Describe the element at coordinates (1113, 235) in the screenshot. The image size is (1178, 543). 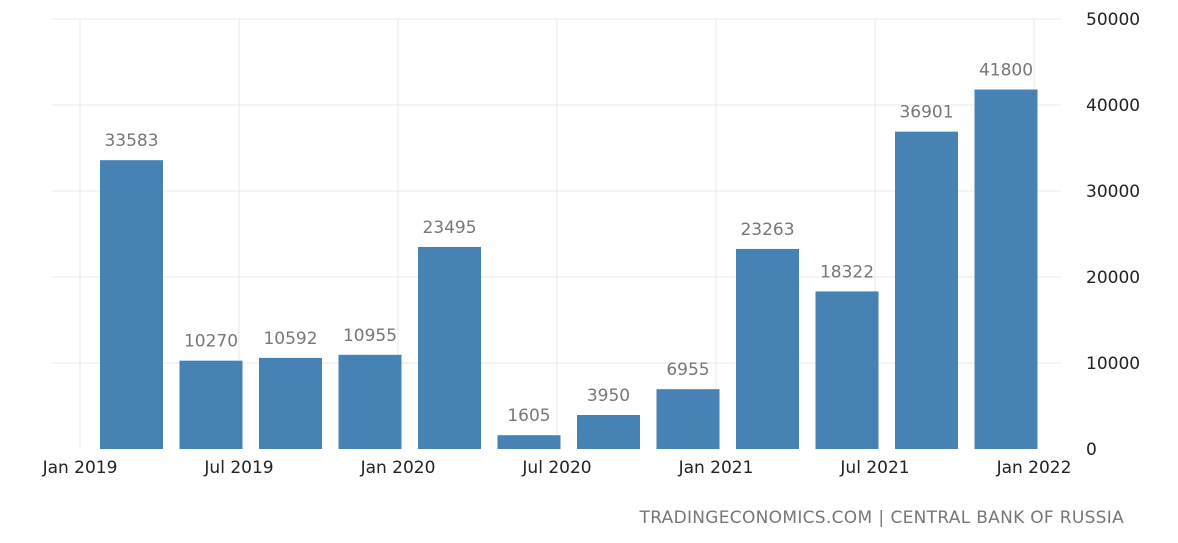
I see `y-axis: 0 10000 20000 30000 40000 50000` at that location.